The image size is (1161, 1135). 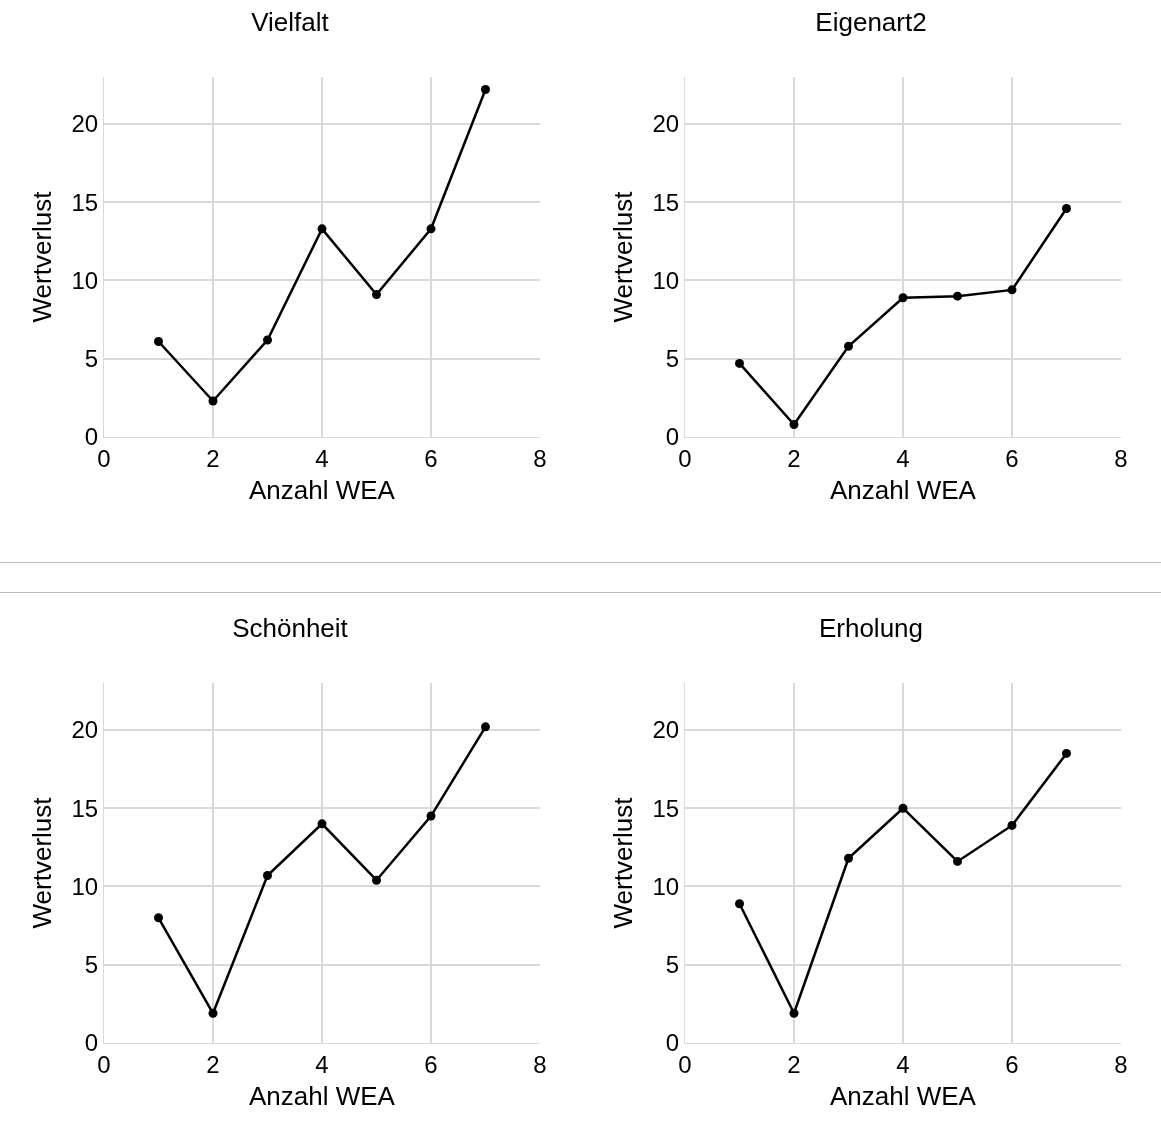 What do you see at coordinates (290, 22) in the screenshot?
I see `chart-title: Vielfalt` at bounding box center [290, 22].